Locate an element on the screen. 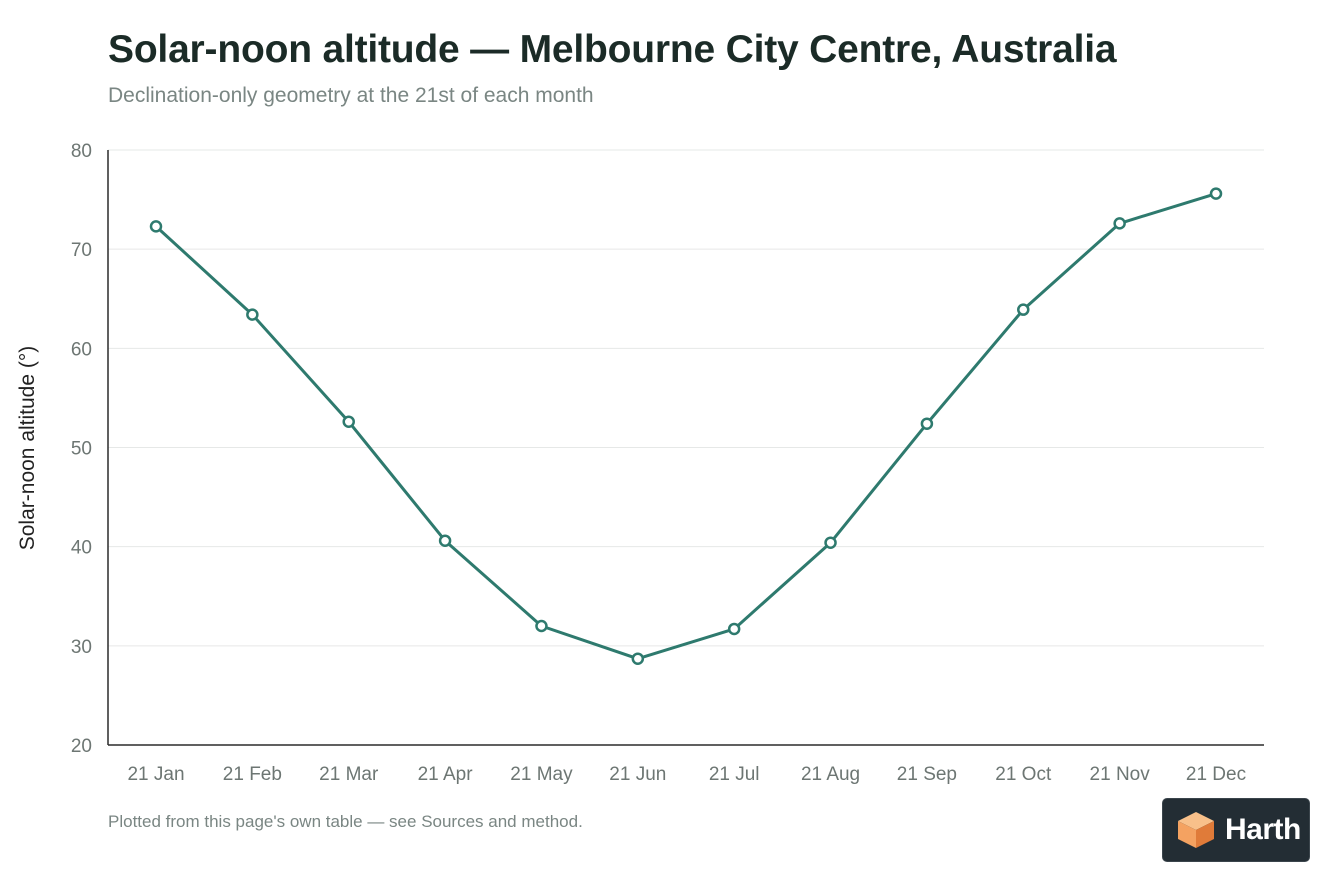 Image resolution: width=1344 pixels, height=896 pixels. x-tick-label: 21 Aug is located at coordinates (830, 774).